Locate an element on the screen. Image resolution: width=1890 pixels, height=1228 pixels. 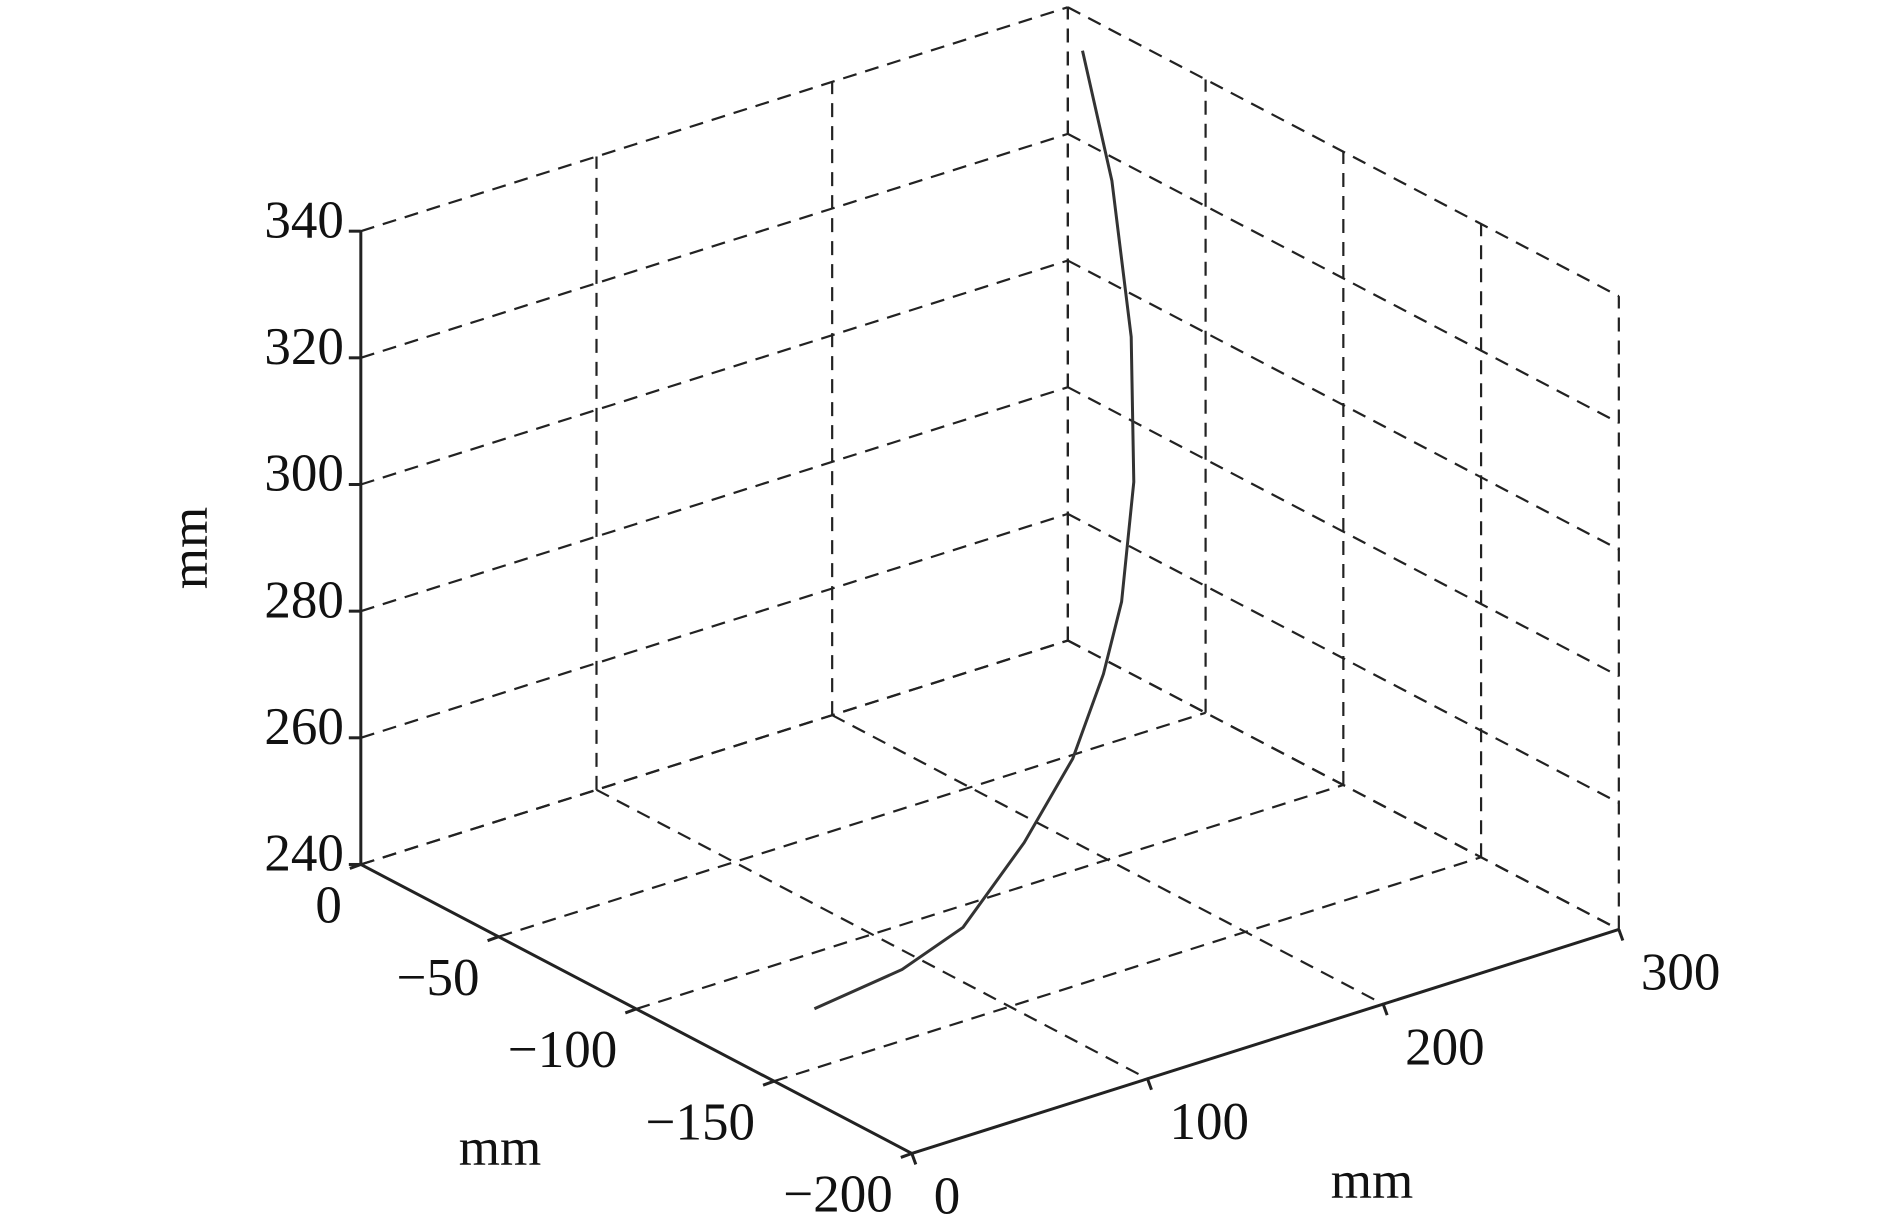
y-axis-label: mm is located at coordinates (500, 1148).